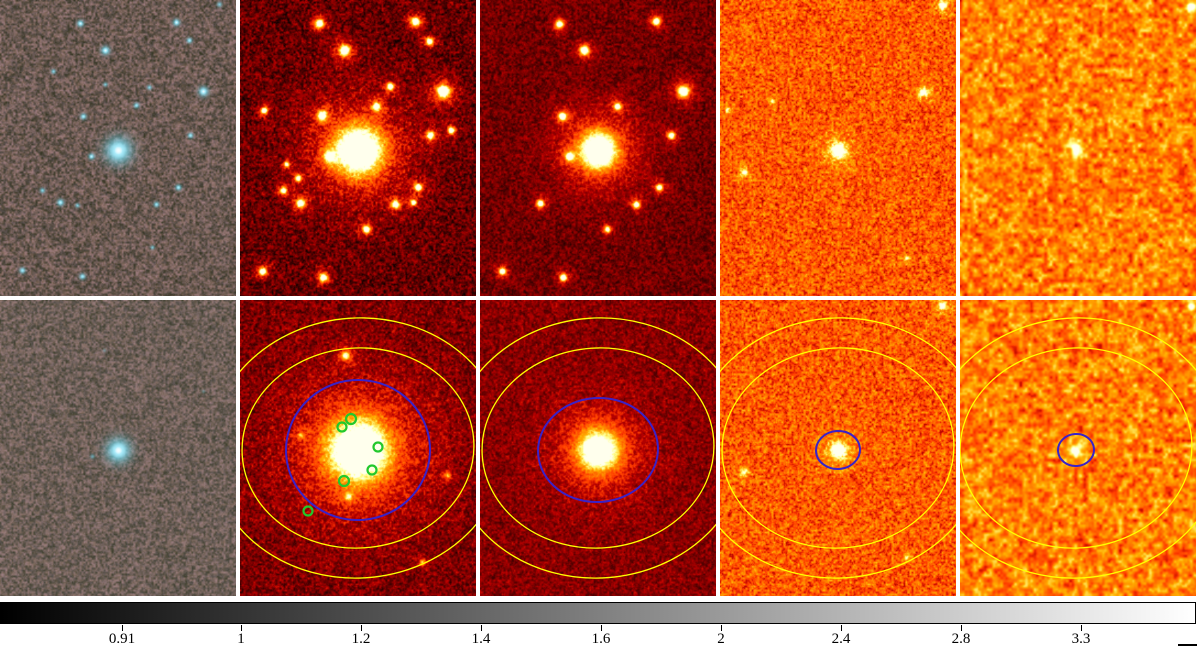 Image resolution: width=1200 pixels, height=651 pixels. I want to click on colorbar-tick-label-7: 2.8, so click(961, 639).